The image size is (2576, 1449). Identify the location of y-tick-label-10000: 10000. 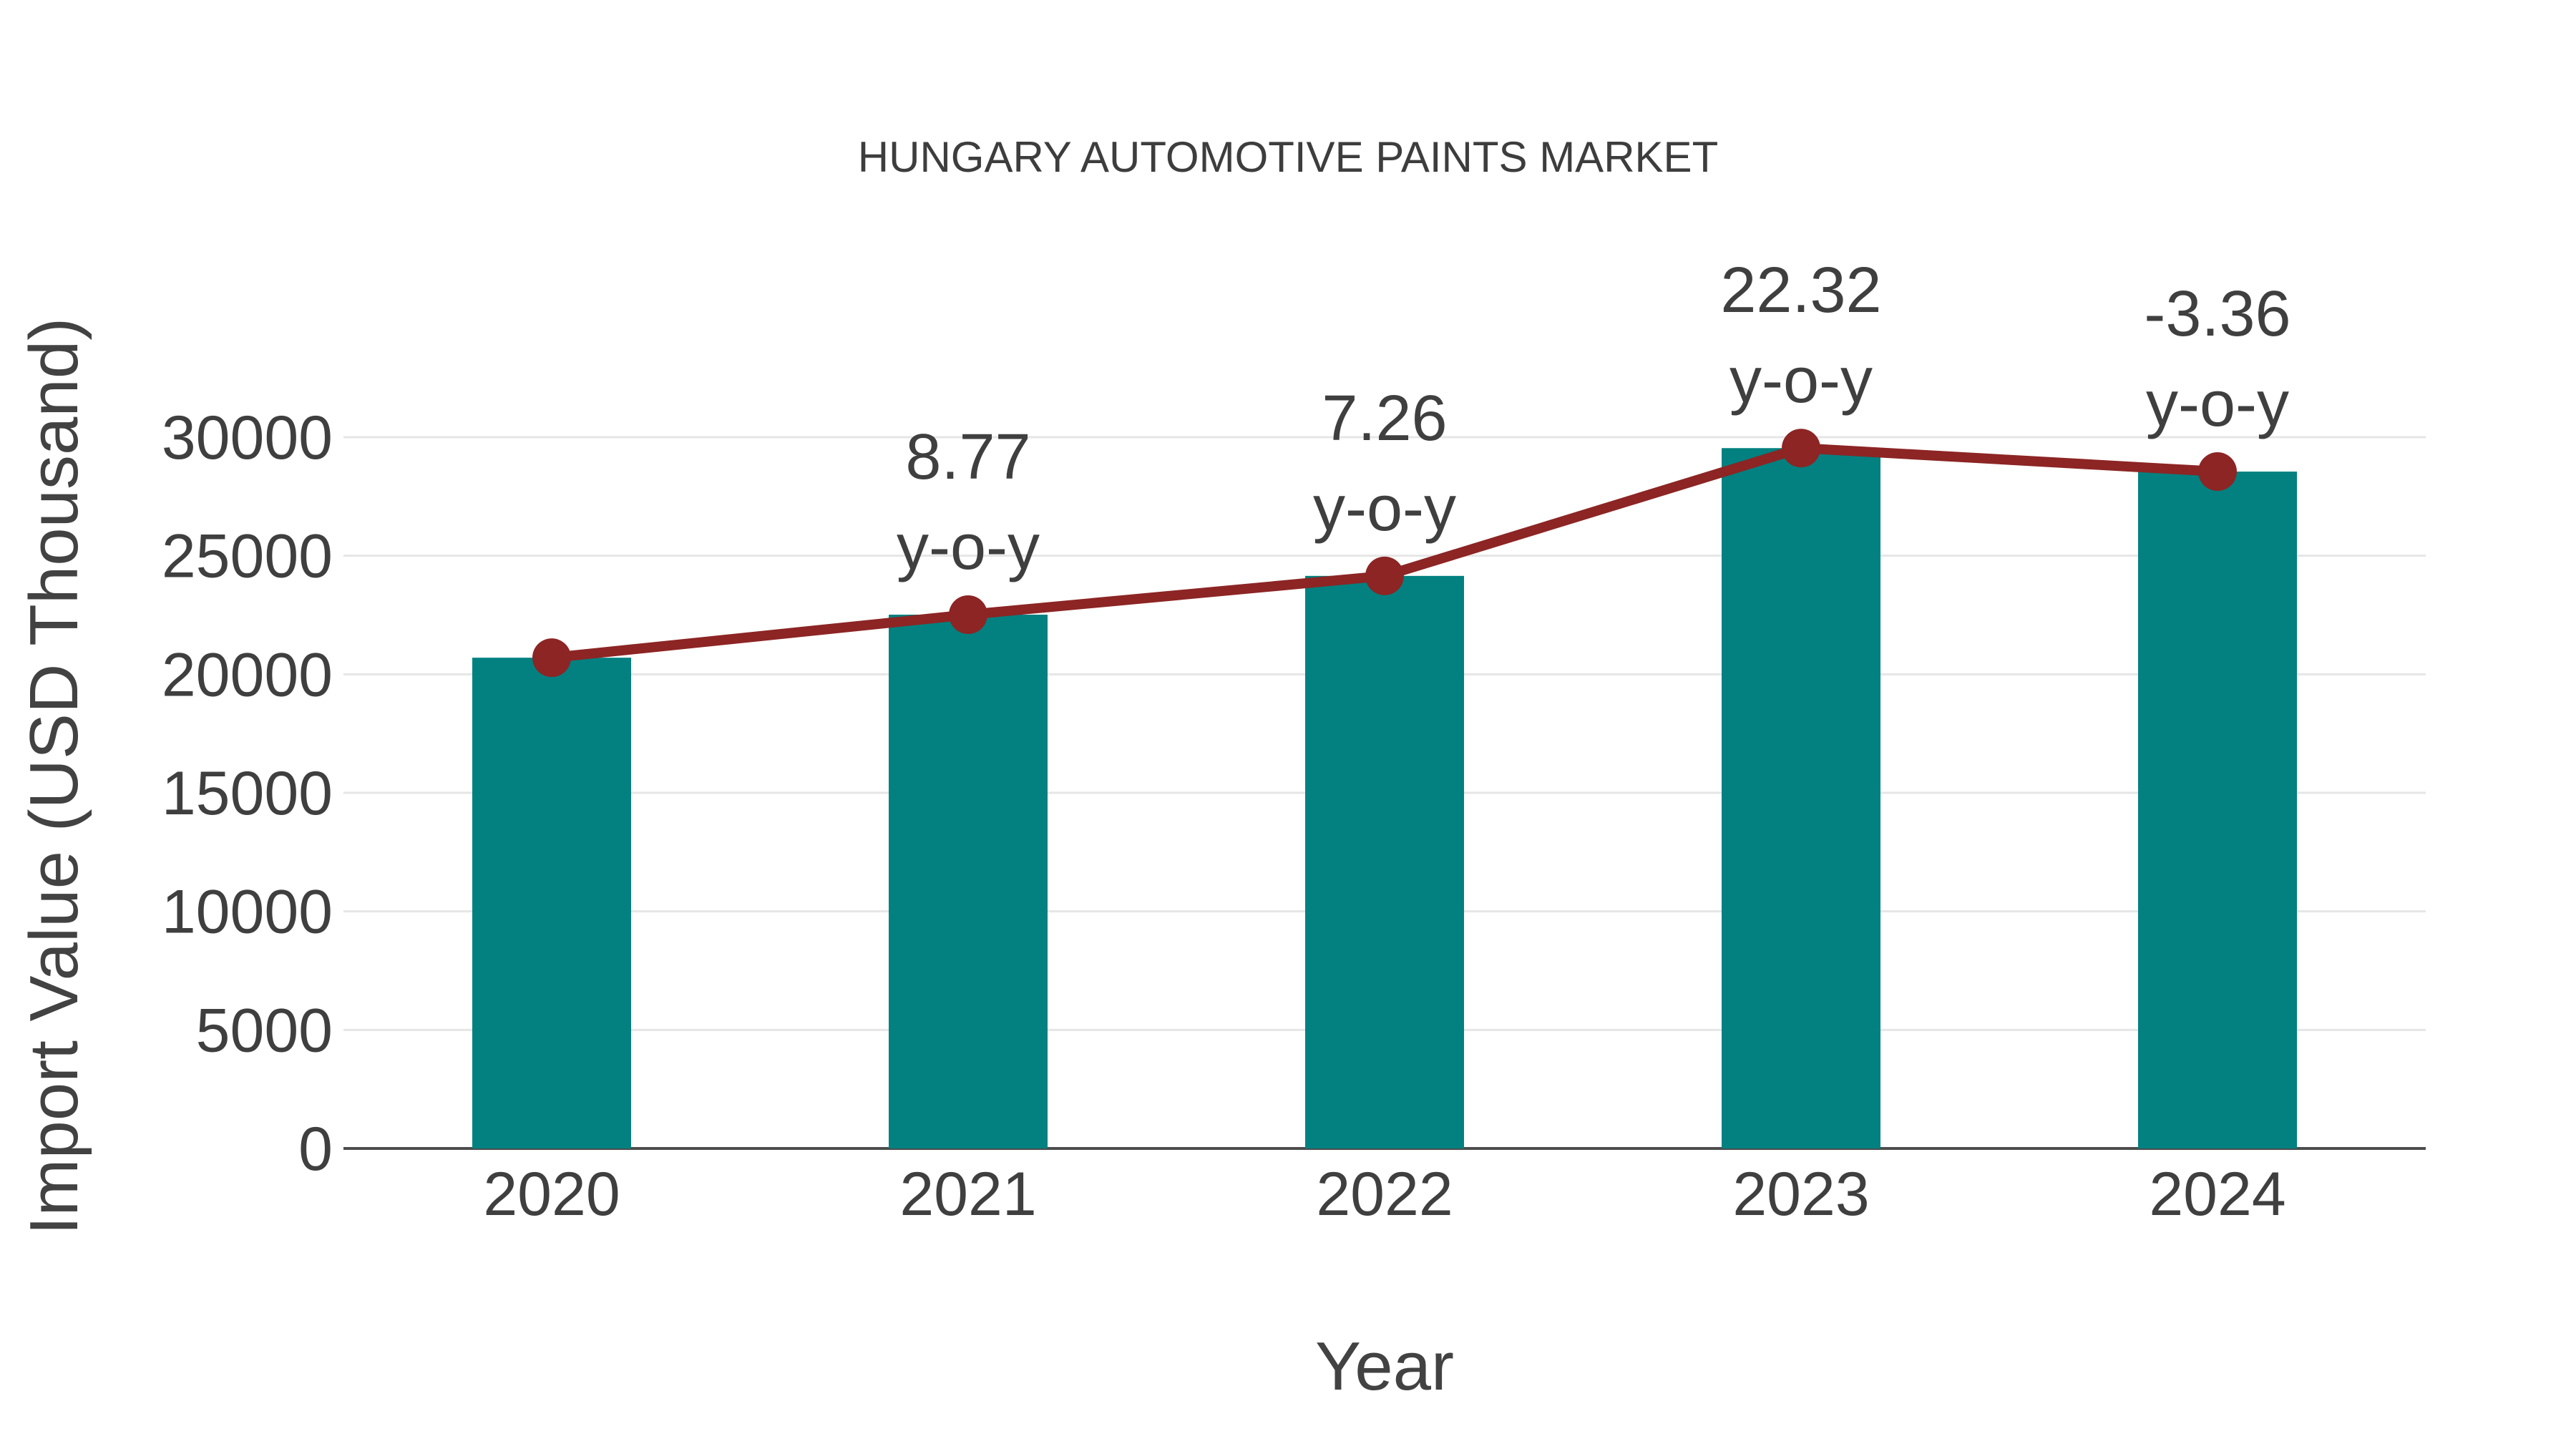
(247, 912).